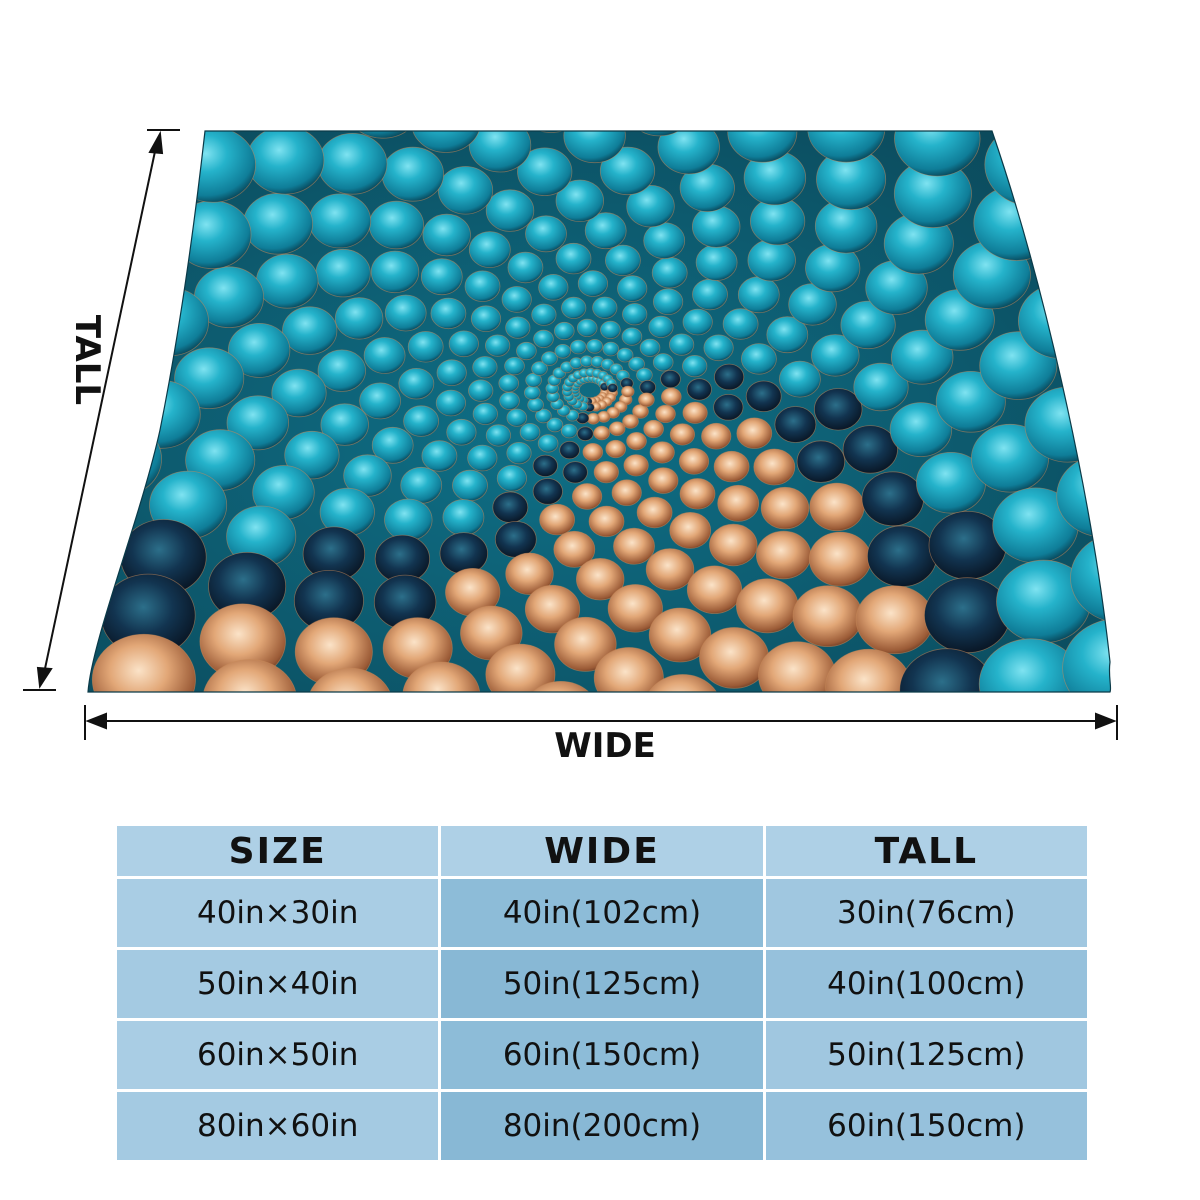  I want to click on header-wide: WIDE, so click(602, 851).